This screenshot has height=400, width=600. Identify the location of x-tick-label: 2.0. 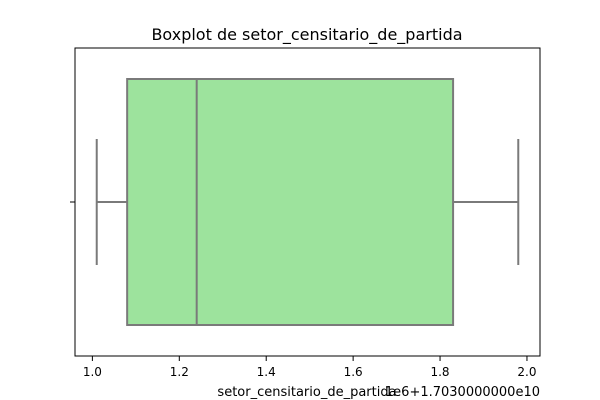
(526, 372).